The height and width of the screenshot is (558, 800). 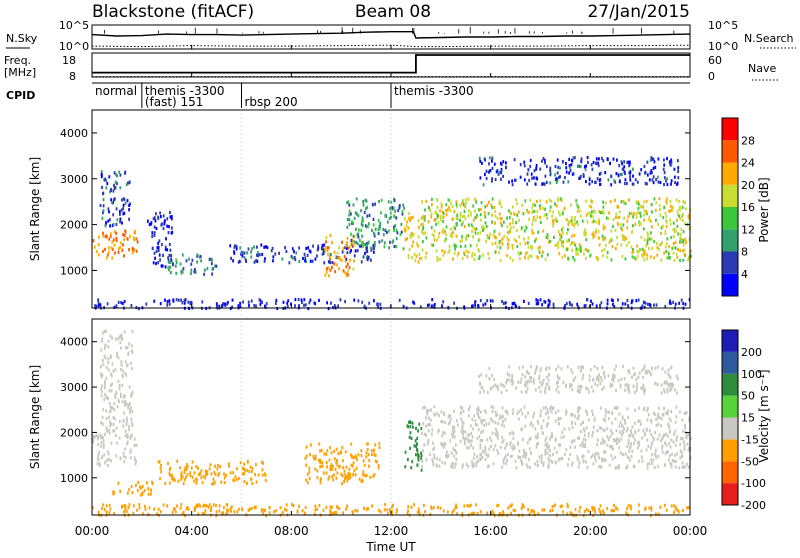 What do you see at coordinates (753, 483) in the screenshot?
I see `velocity-colorbar-tick: -100` at bounding box center [753, 483].